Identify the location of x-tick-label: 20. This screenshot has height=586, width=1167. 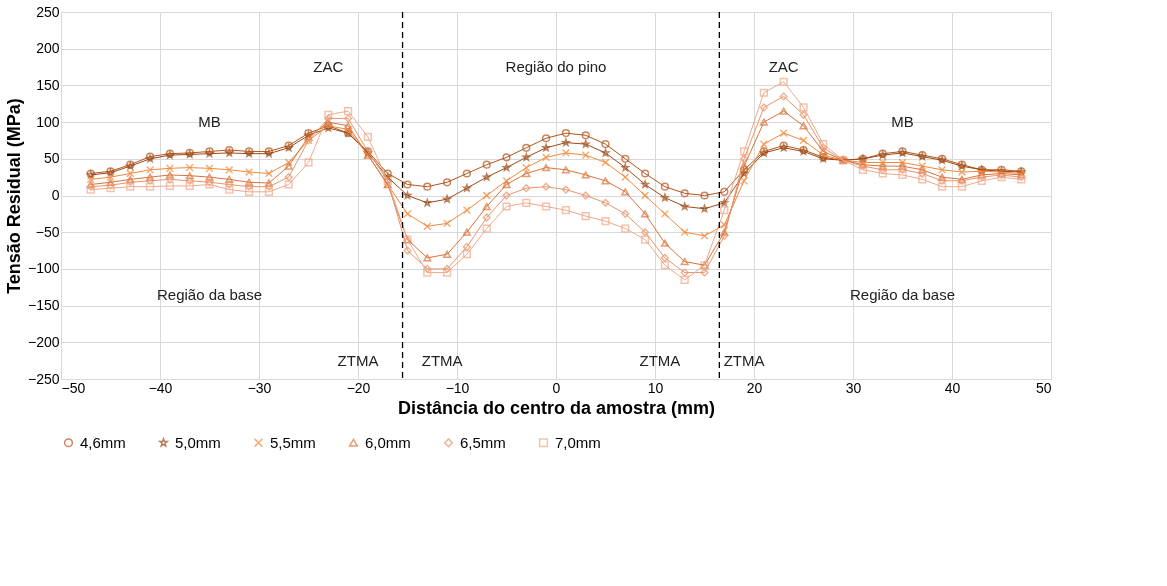
(754, 387).